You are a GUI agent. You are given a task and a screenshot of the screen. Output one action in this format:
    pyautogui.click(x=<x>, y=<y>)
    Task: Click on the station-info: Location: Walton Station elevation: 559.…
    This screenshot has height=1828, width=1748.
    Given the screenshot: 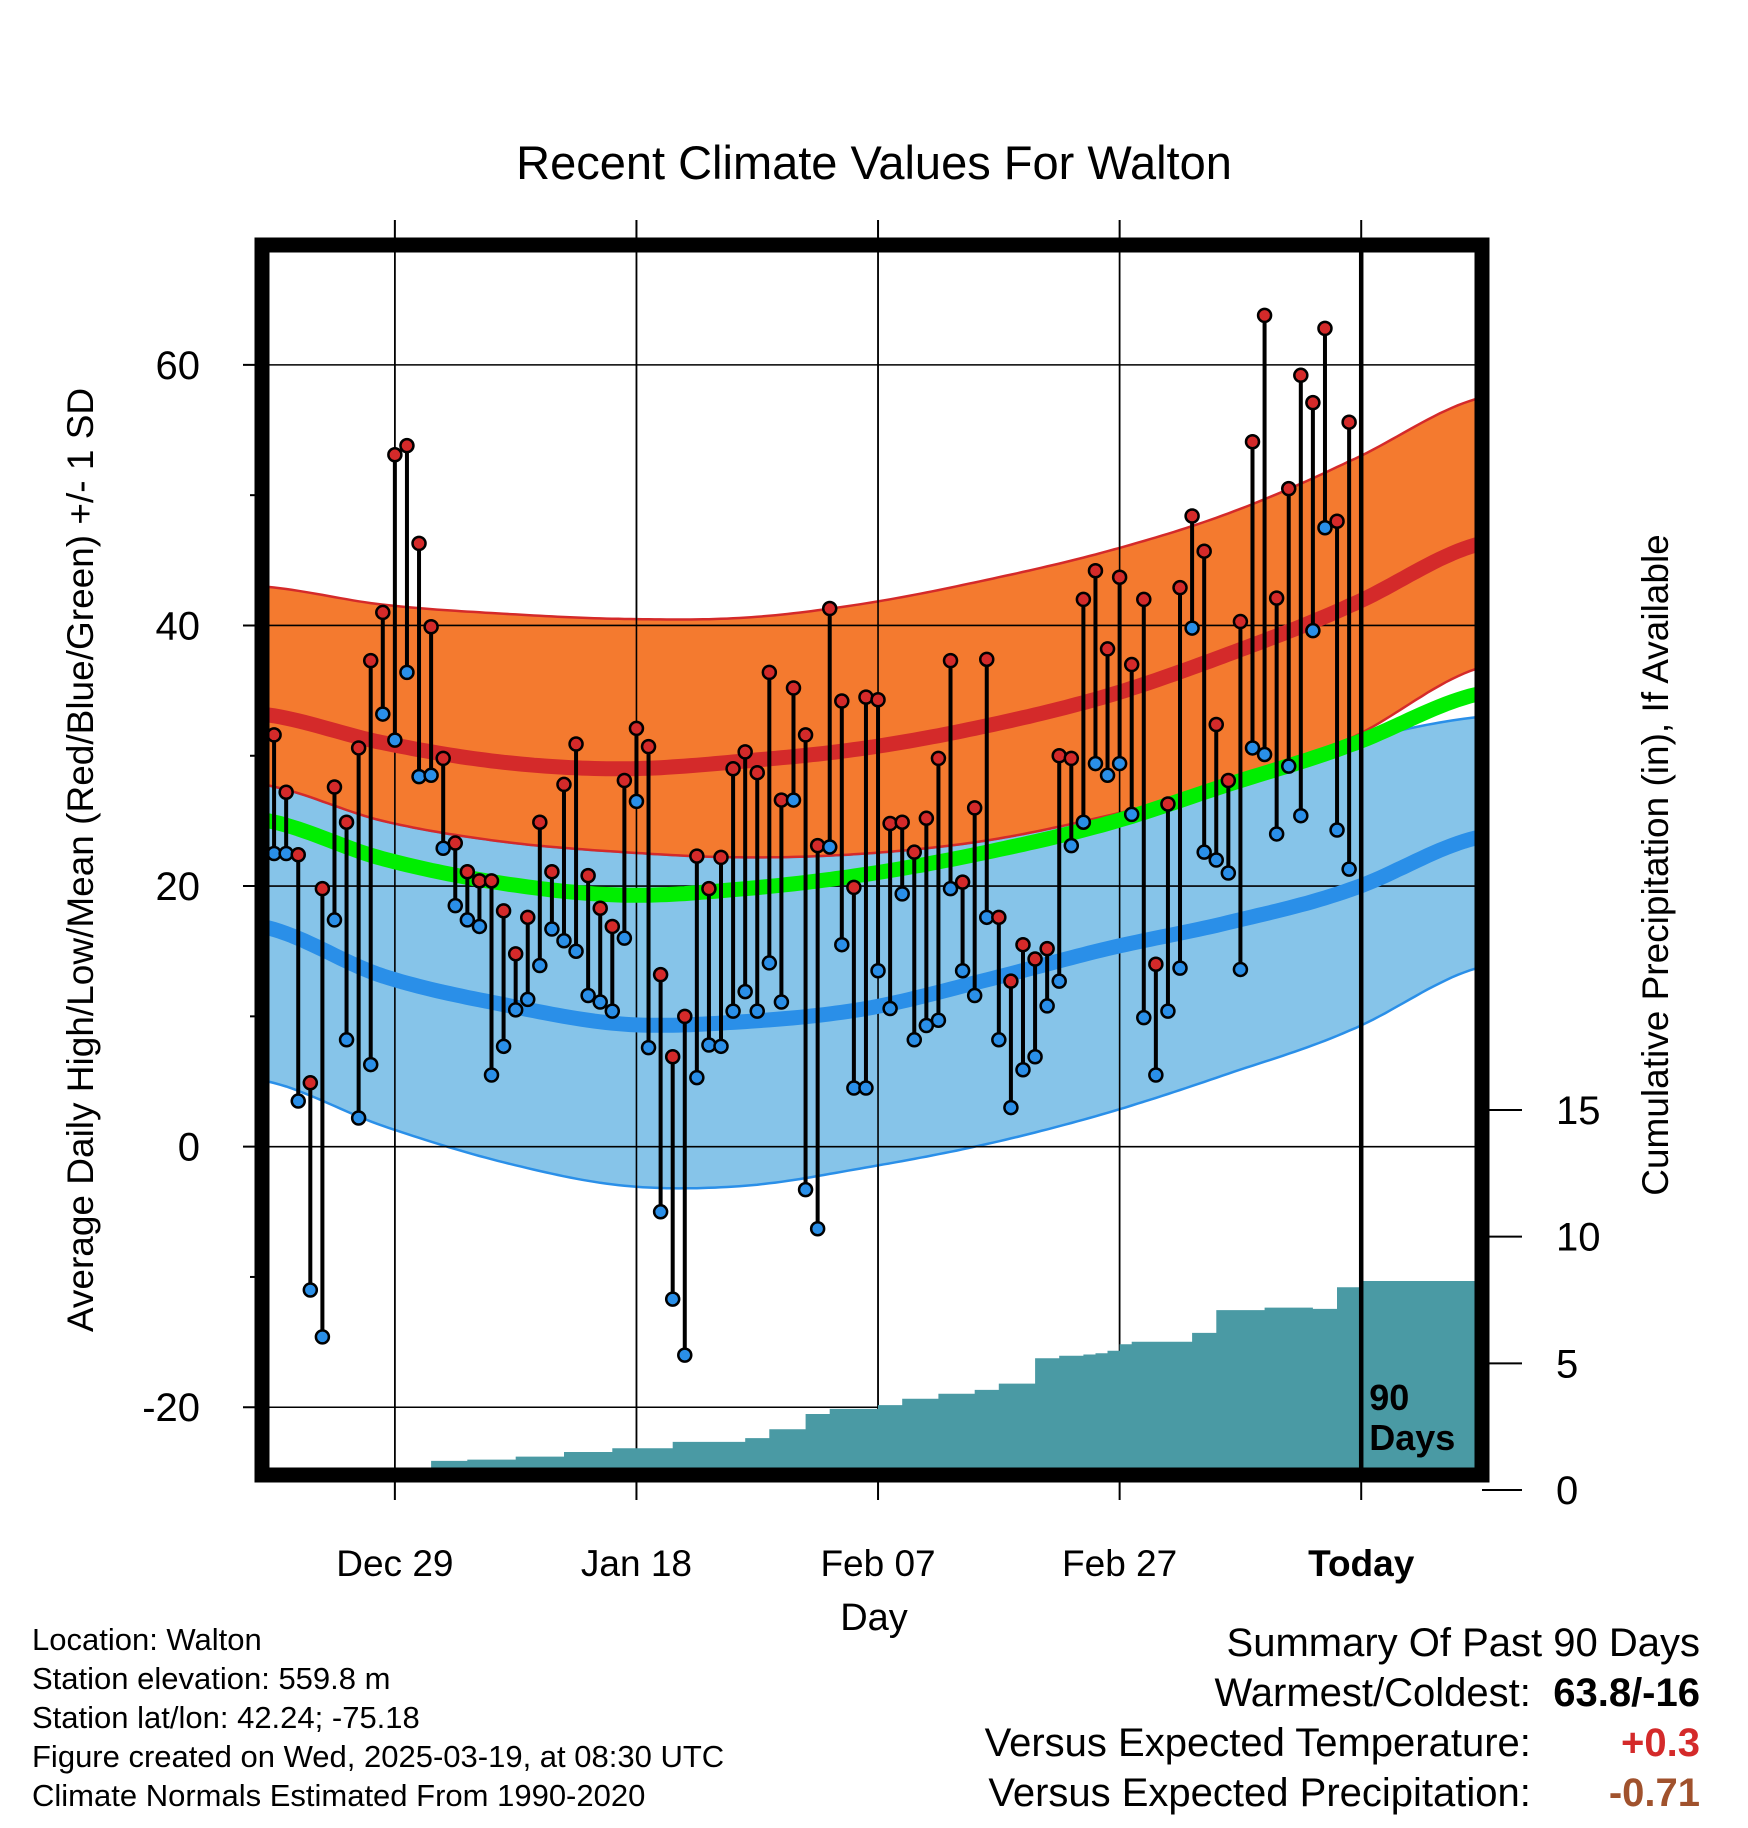 What is the action you would take?
    pyautogui.click(x=378, y=1717)
    